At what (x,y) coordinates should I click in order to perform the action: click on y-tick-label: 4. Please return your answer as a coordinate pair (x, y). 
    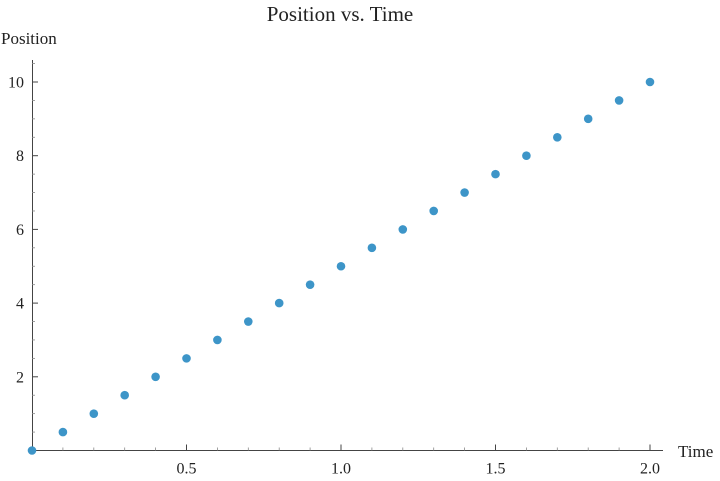
    Looking at the image, I should click on (20, 304).